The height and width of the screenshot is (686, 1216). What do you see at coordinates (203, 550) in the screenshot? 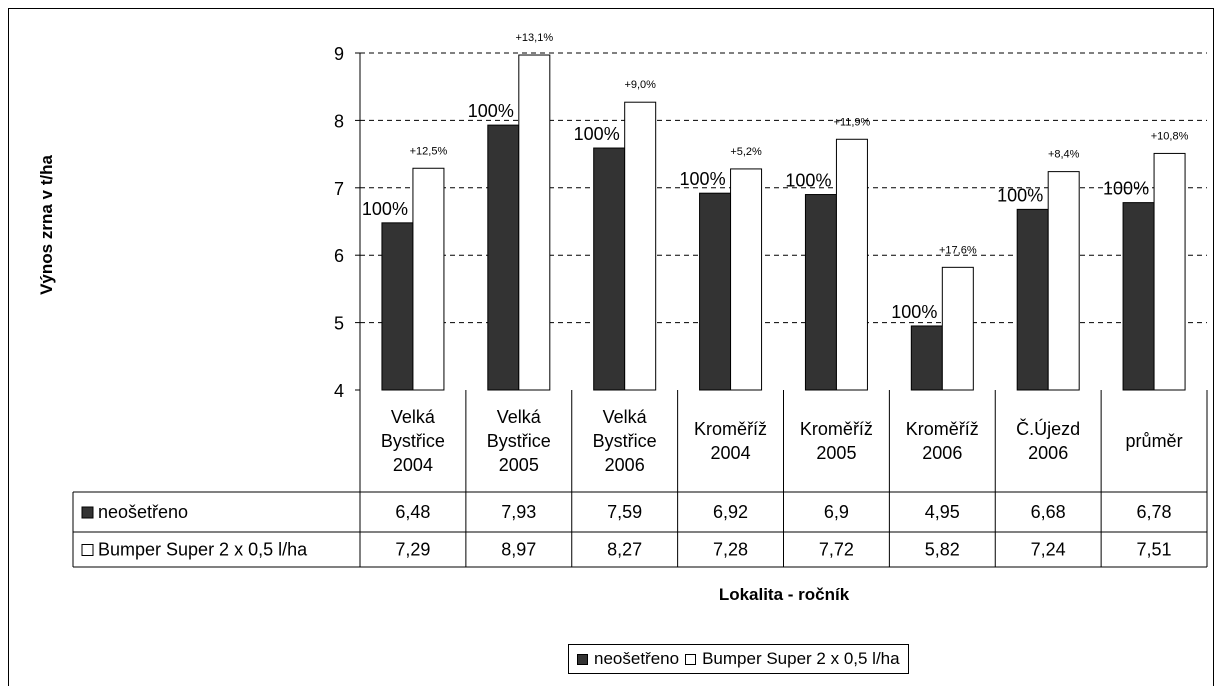
I see `table-row-label: Bumper Super 2 x 0,5 l/ha` at bounding box center [203, 550].